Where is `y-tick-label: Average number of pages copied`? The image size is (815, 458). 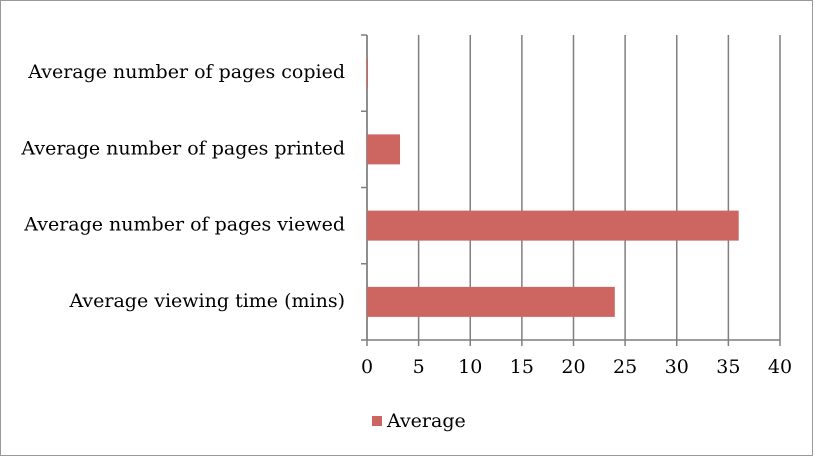 y-tick-label: Average number of pages copied is located at coordinates (186, 72).